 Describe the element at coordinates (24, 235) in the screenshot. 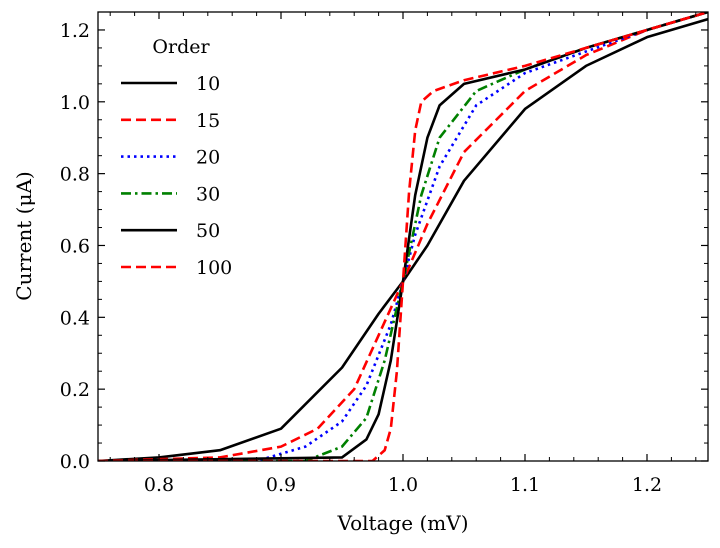

I see `y-axis-label: Current (μA)` at that location.